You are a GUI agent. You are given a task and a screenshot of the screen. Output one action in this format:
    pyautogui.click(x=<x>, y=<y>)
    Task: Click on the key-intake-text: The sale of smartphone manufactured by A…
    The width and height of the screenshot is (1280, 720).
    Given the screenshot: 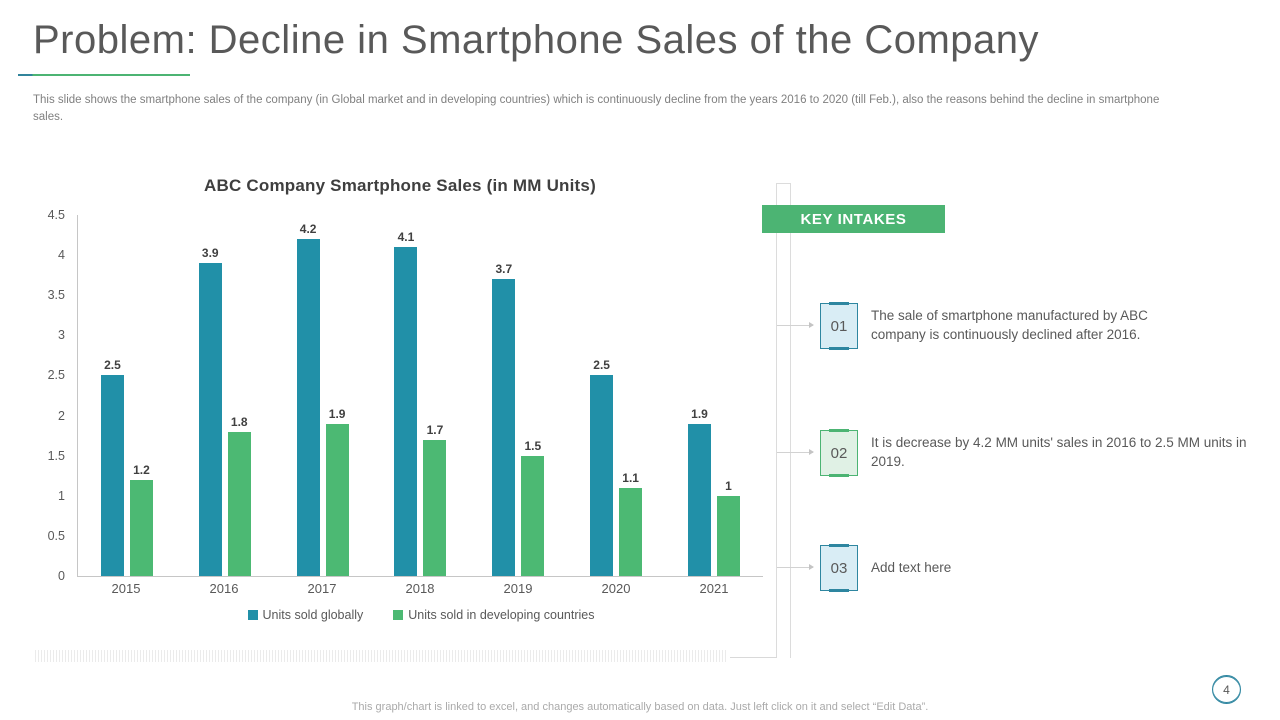 What is the action you would take?
    pyautogui.click(x=1009, y=325)
    